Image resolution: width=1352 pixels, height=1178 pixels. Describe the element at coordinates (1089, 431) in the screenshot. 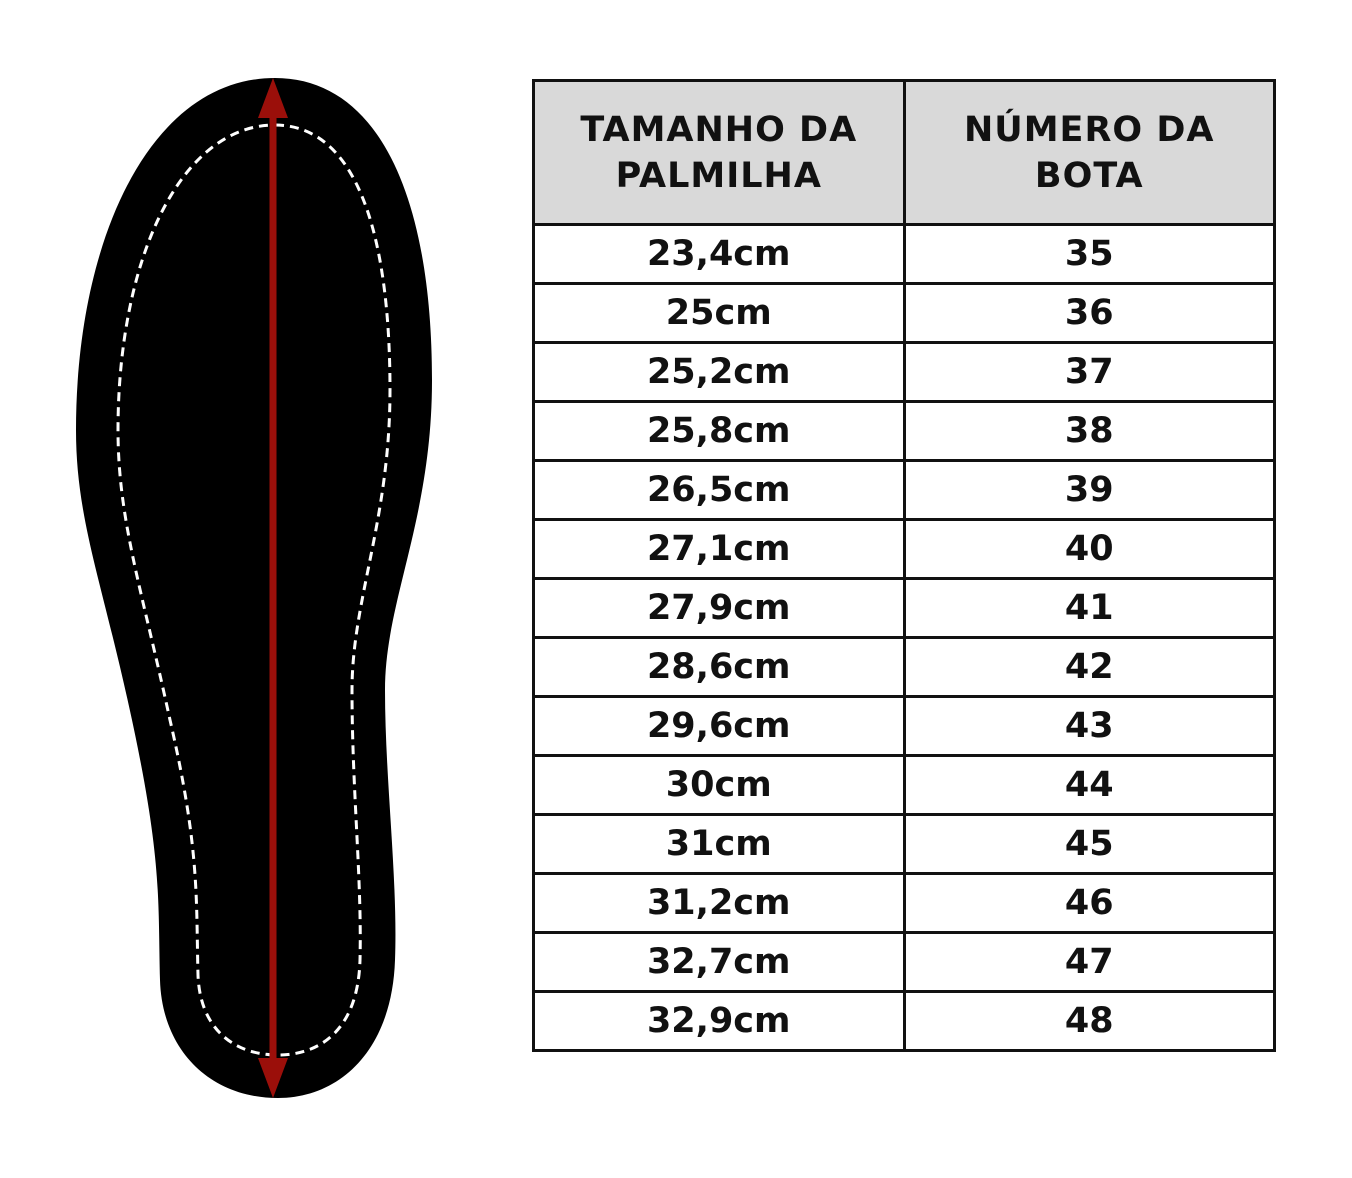

I see `boot-number-cell: 38` at that location.